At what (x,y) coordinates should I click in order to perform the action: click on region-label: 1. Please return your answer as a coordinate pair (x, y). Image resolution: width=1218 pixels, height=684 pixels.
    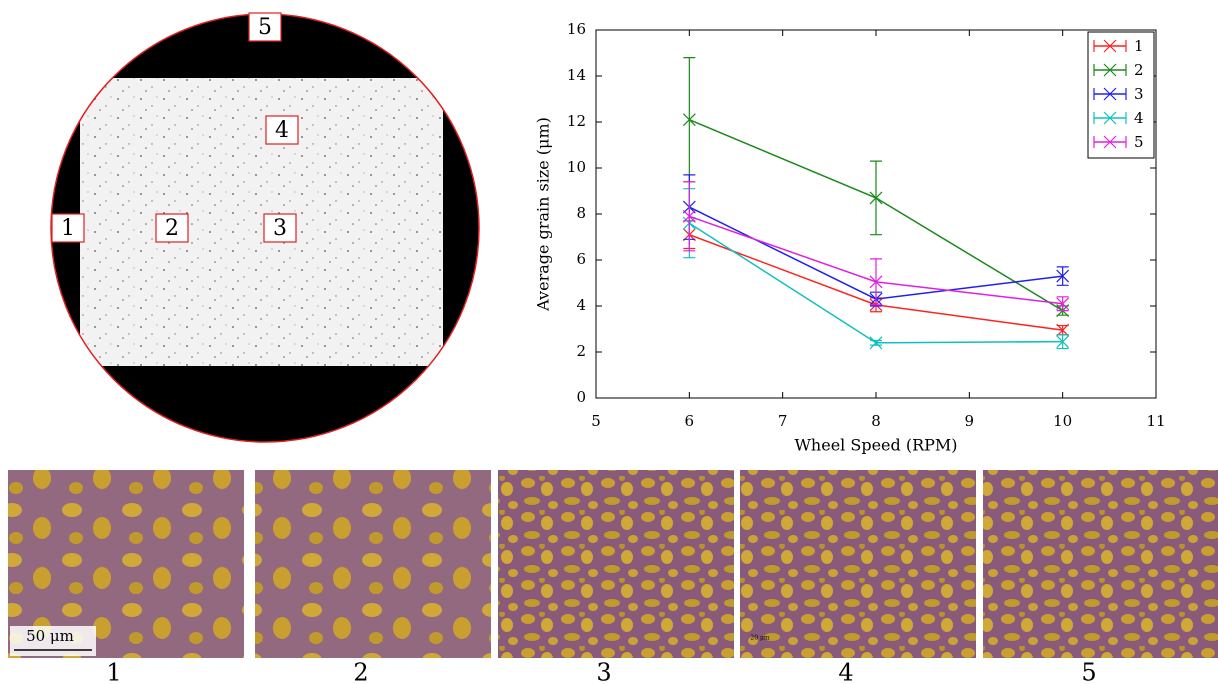
    Looking at the image, I should click on (68, 228).